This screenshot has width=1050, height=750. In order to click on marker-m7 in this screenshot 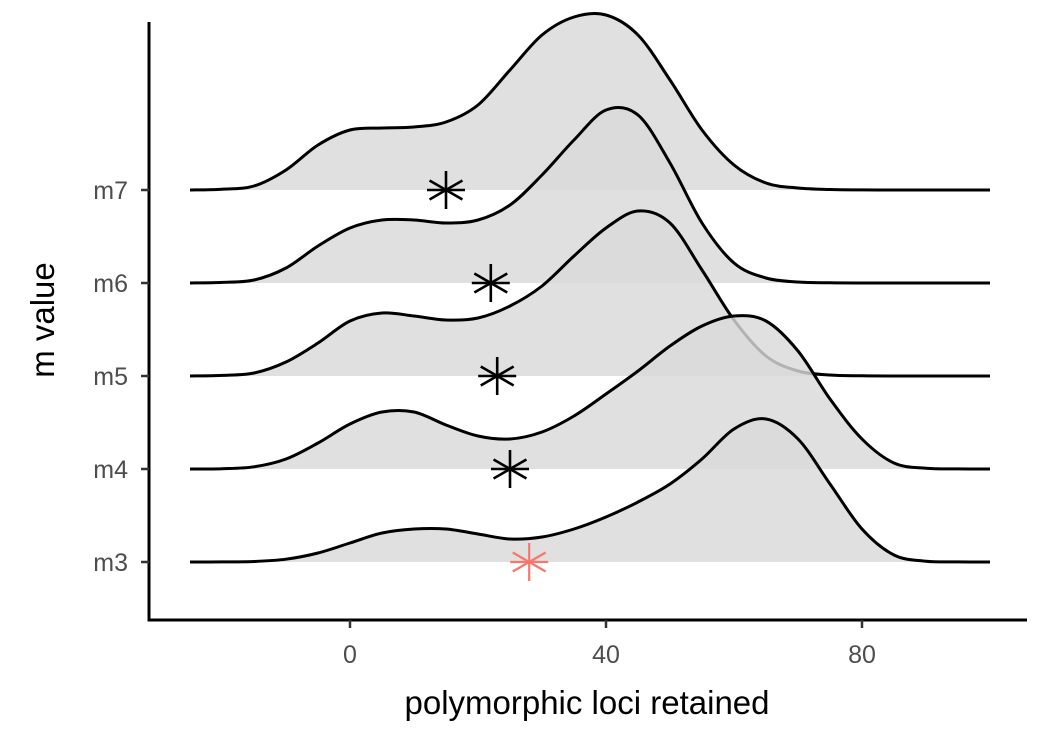, I will do `click(446, 190)`.